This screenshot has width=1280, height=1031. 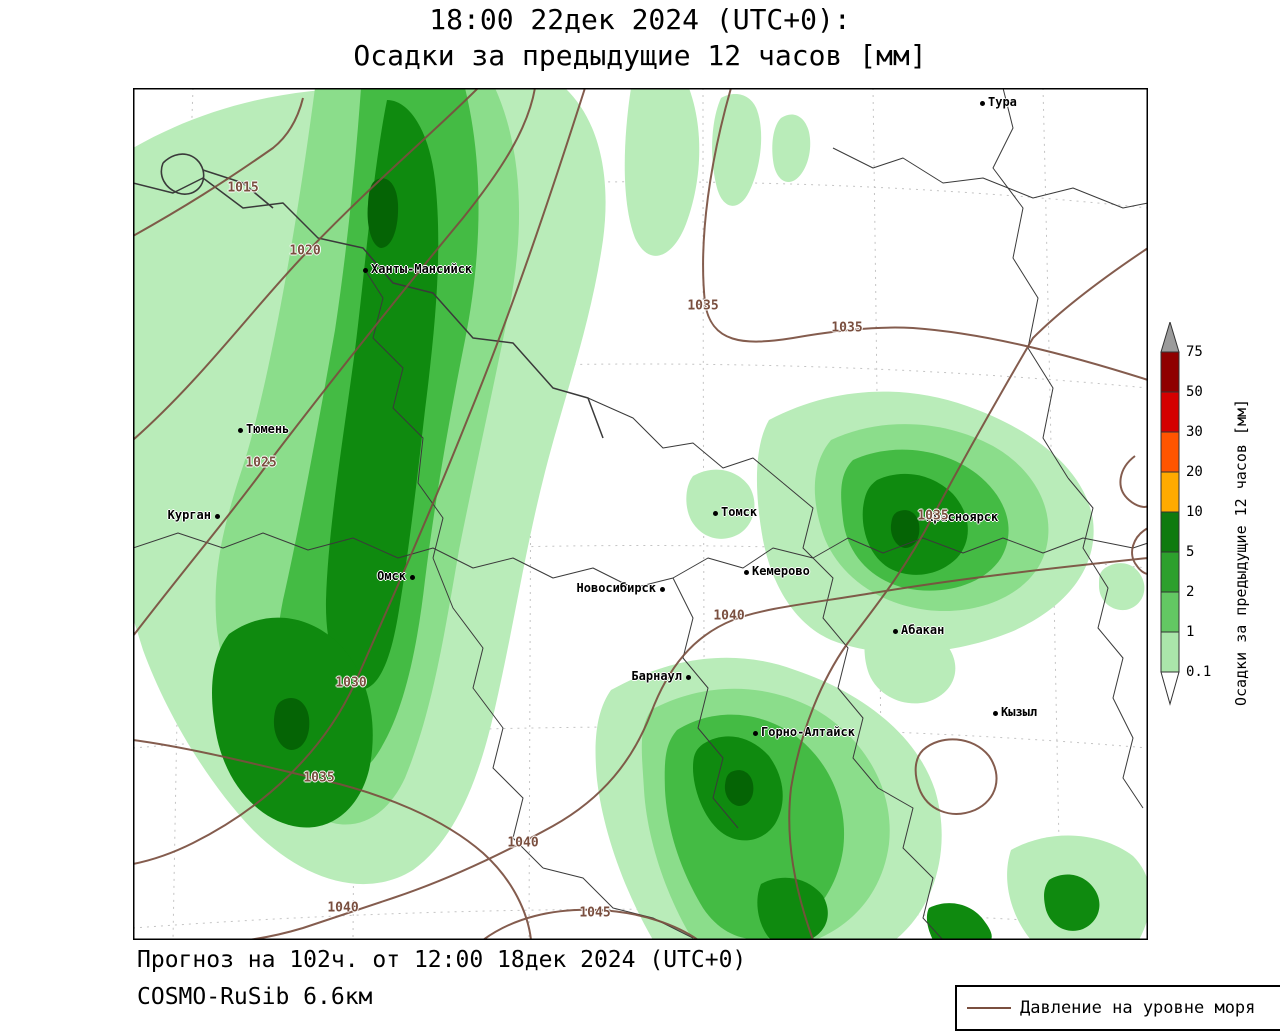 What do you see at coordinates (1194, 512) in the screenshot?
I see `colorbar-tick: 10` at bounding box center [1194, 512].